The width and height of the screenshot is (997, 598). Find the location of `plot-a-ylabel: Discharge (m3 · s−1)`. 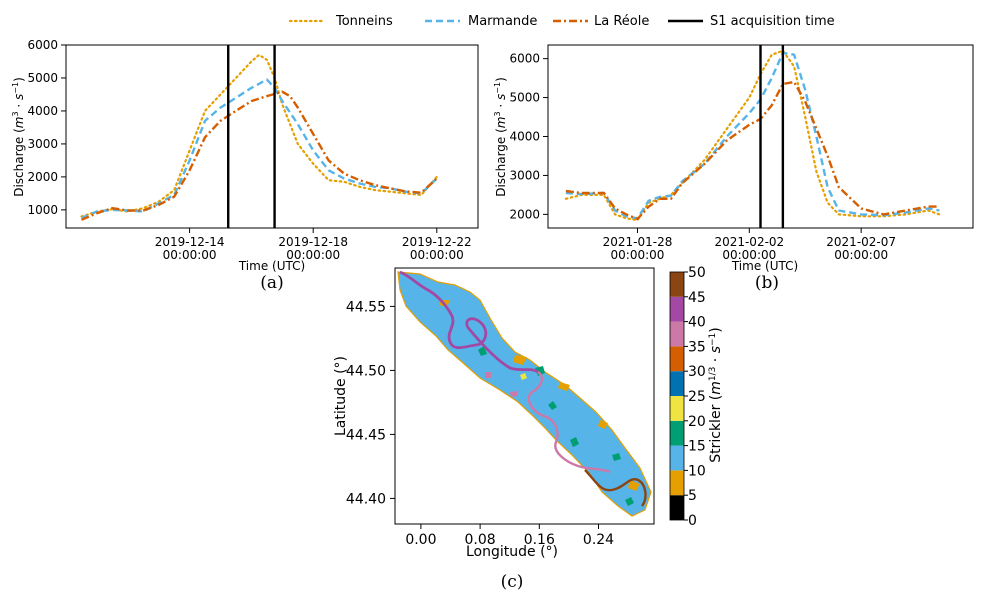

plot-a-ylabel: Discharge (m3 · s−1) is located at coordinates (18, 137).